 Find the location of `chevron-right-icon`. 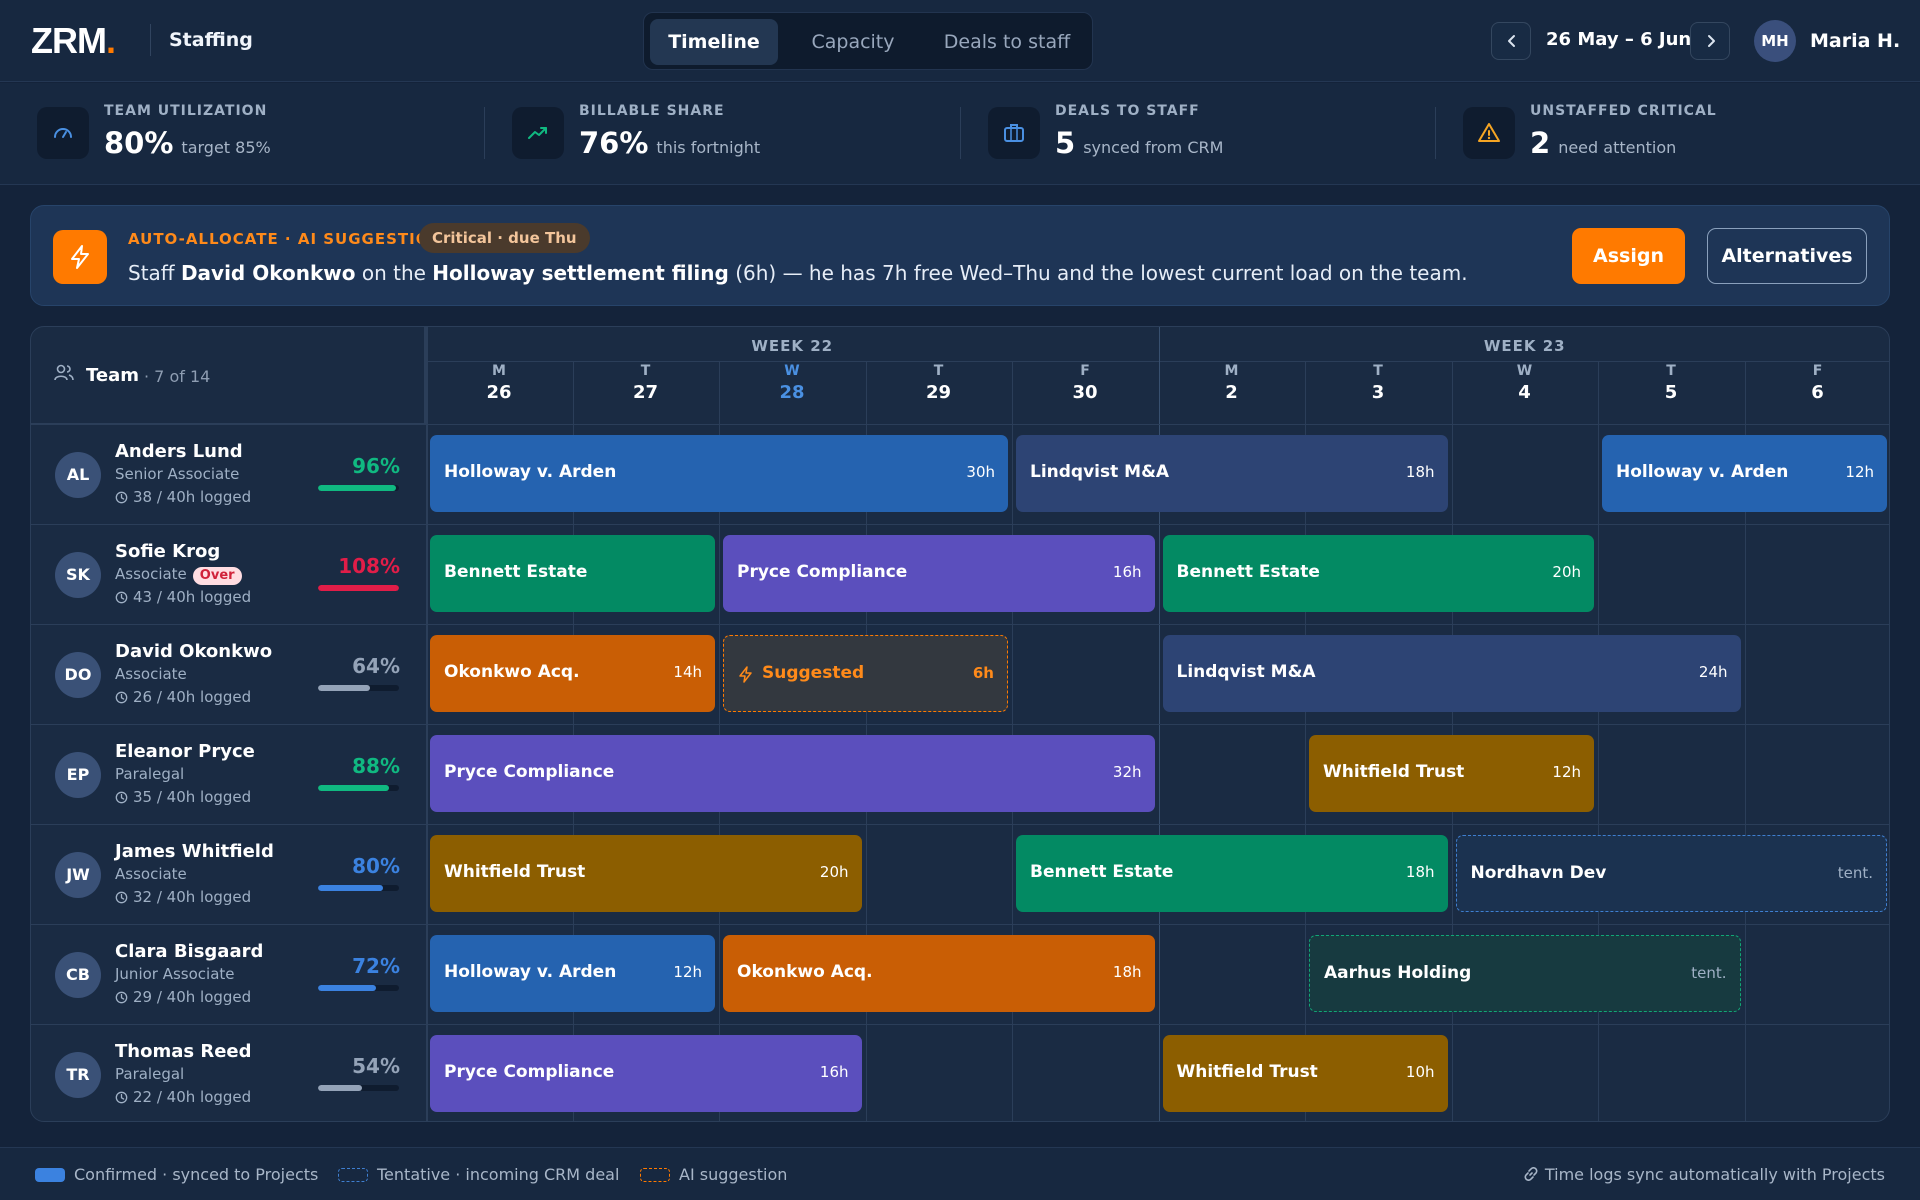

chevron-right-icon is located at coordinates (1711, 41).